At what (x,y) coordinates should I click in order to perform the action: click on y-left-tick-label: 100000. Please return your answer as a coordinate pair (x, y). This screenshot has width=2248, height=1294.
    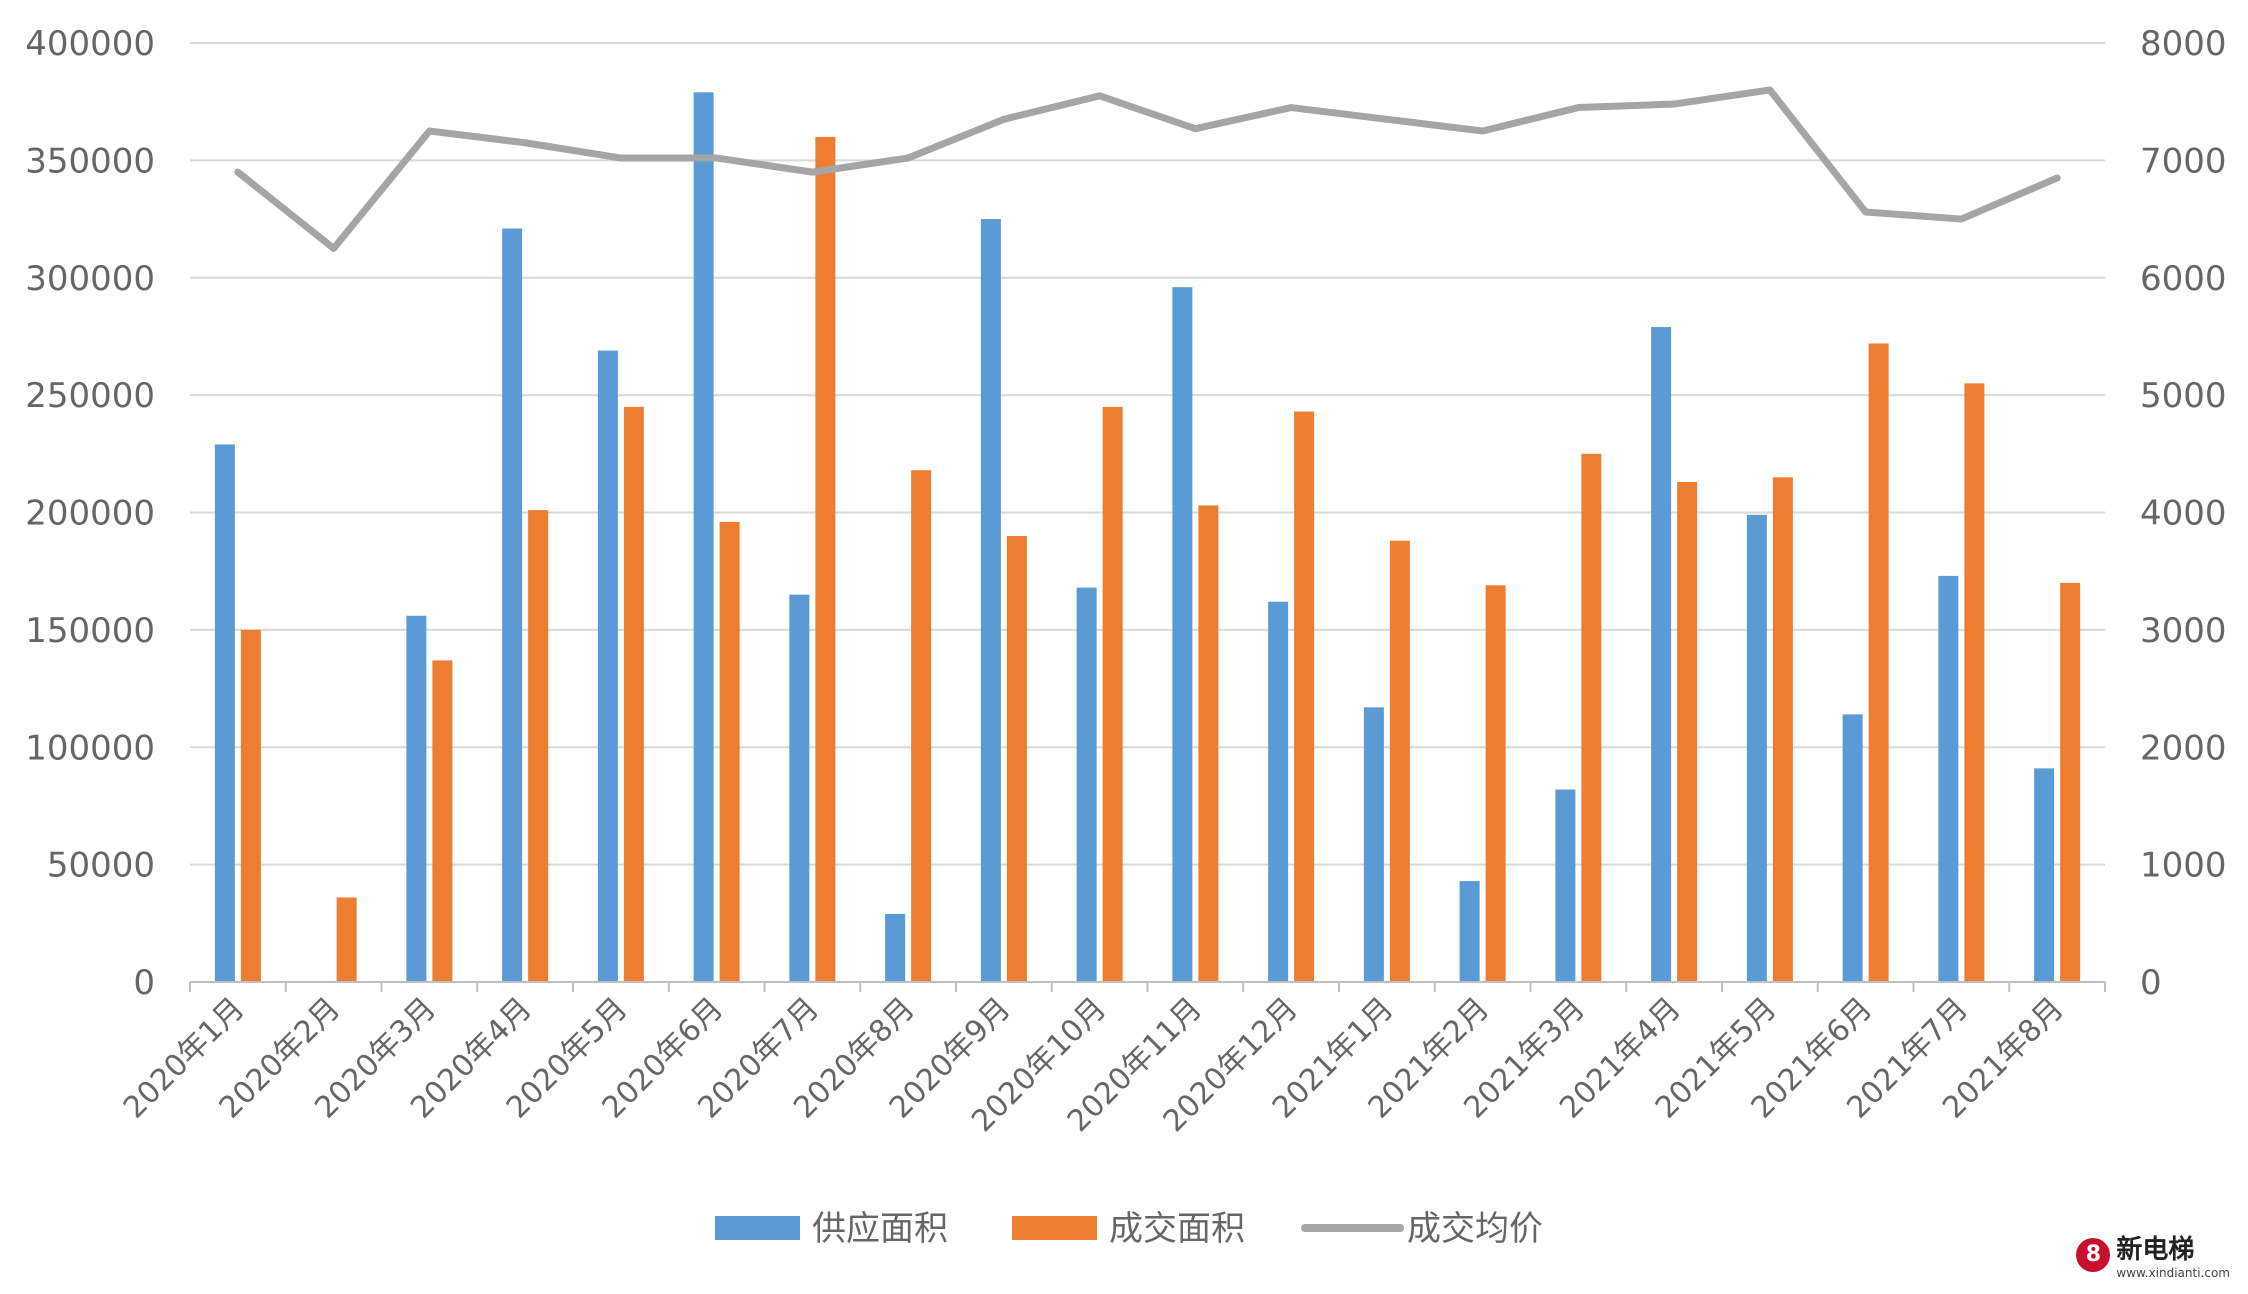
    Looking at the image, I should click on (90, 748).